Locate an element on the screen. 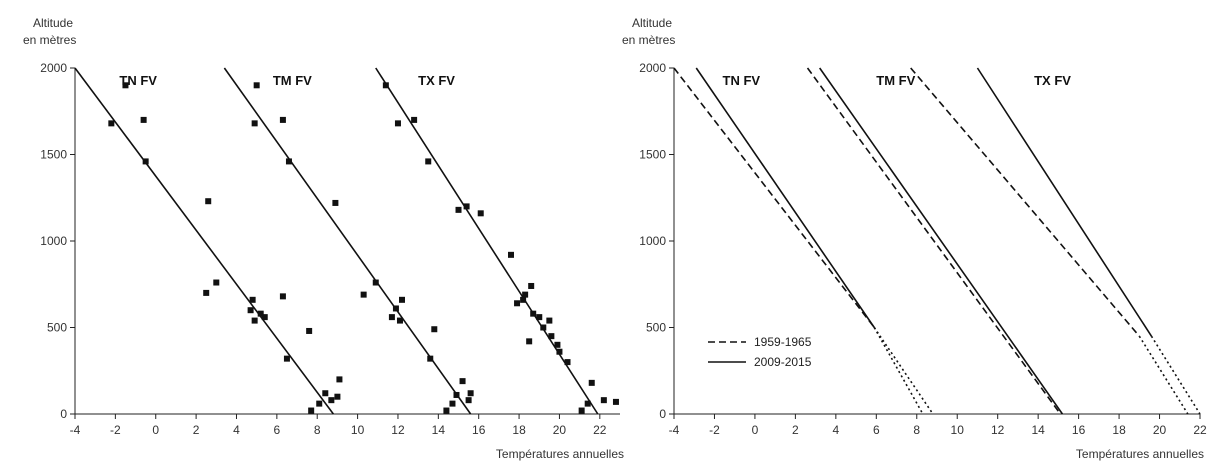  y-tick-label: 0 is located at coordinates (63, 414).